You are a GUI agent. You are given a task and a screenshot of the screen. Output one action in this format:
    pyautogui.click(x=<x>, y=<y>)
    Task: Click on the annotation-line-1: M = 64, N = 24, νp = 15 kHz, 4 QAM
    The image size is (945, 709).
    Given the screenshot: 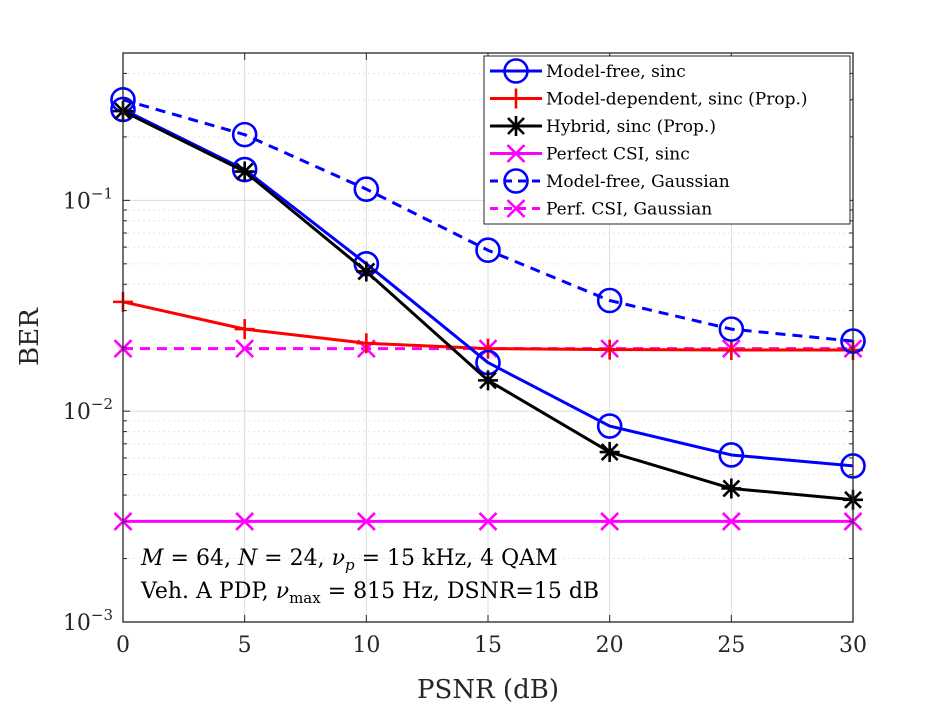 What is the action you would take?
    pyautogui.click(x=349, y=560)
    